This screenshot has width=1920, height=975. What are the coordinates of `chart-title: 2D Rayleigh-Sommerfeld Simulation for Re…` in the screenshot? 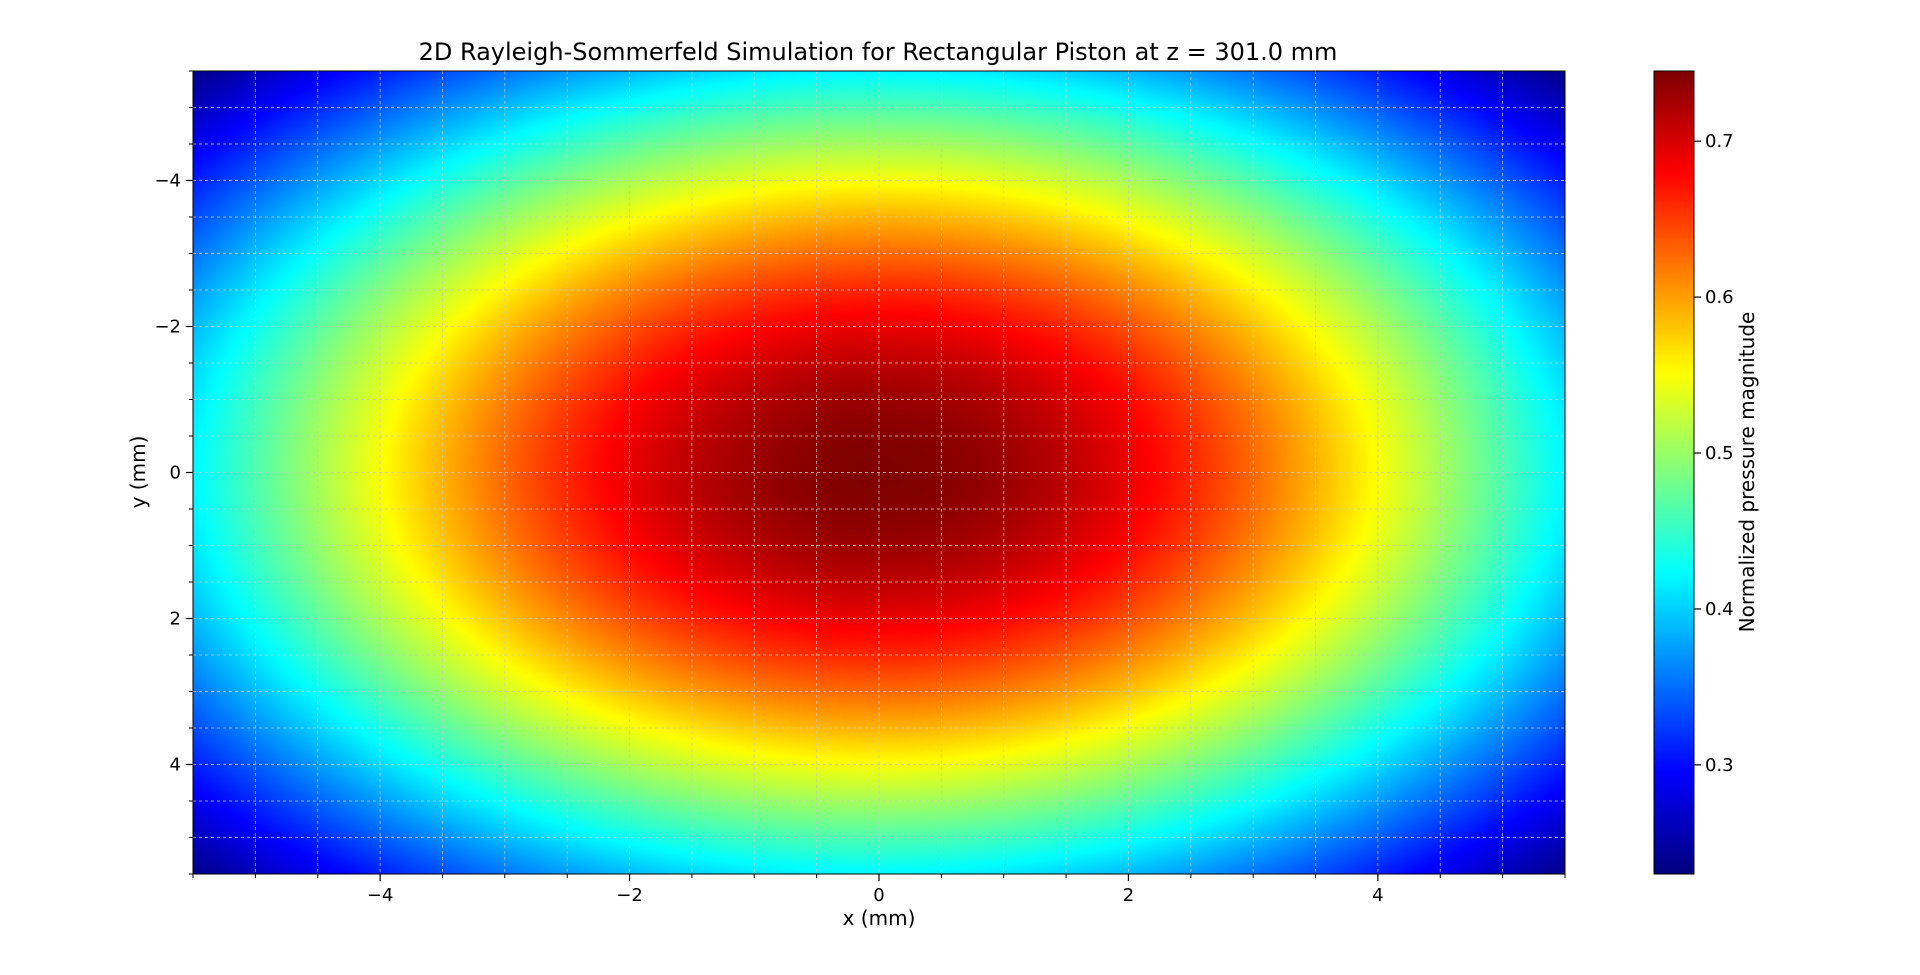 It's located at (878, 52).